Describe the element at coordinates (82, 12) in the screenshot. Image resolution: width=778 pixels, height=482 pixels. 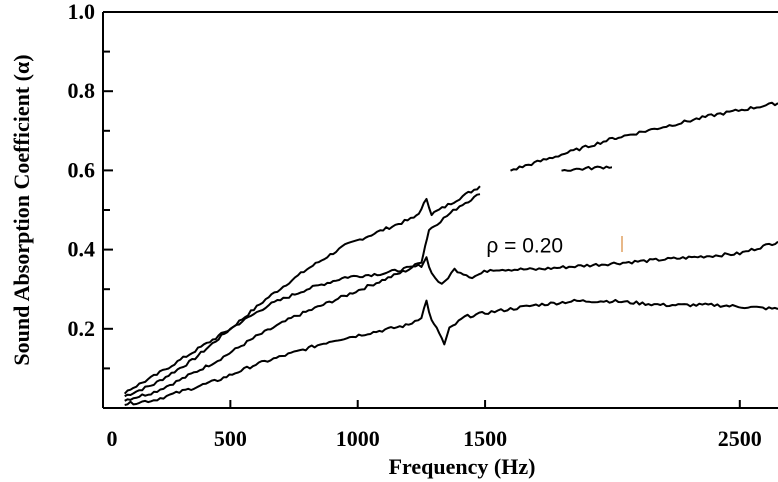
I see `y-tick-label: 1.0` at that location.